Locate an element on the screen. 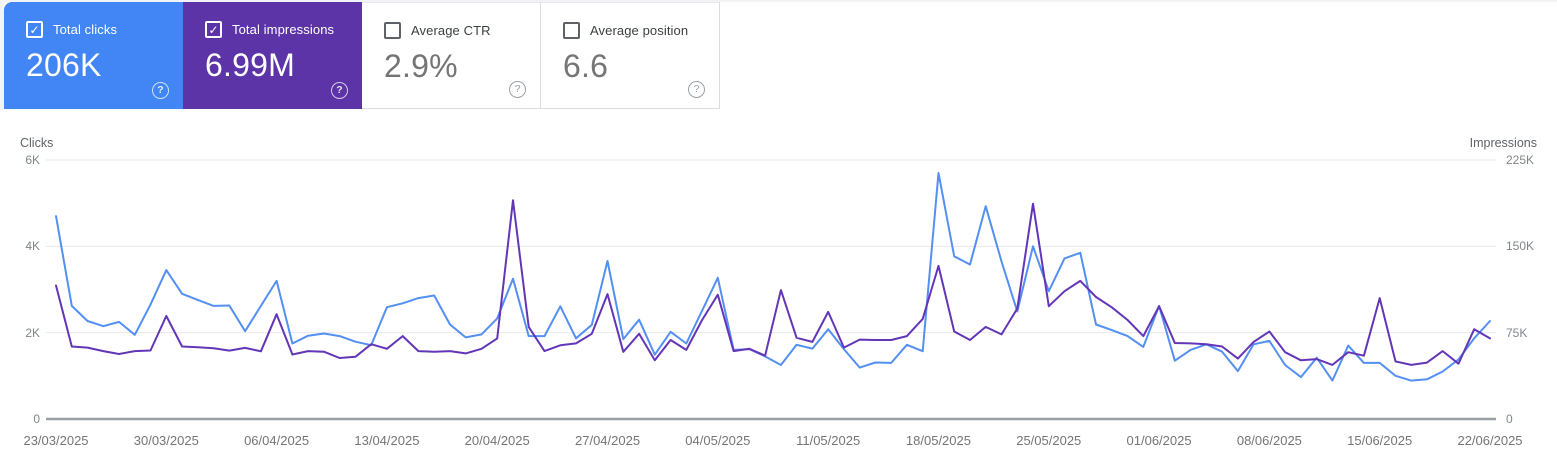  x-tick-label: 23/03/2025 is located at coordinates (56, 440).